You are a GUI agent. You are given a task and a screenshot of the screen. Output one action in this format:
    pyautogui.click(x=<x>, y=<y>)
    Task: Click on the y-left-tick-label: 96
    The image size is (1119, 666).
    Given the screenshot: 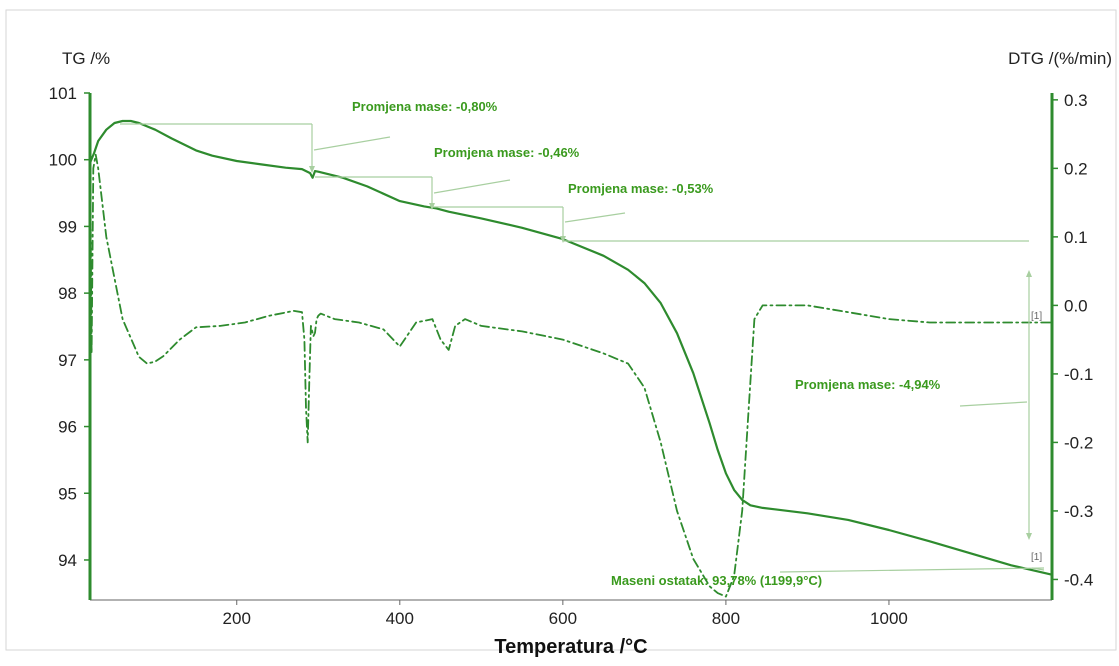 What is the action you would take?
    pyautogui.click(x=67, y=427)
    